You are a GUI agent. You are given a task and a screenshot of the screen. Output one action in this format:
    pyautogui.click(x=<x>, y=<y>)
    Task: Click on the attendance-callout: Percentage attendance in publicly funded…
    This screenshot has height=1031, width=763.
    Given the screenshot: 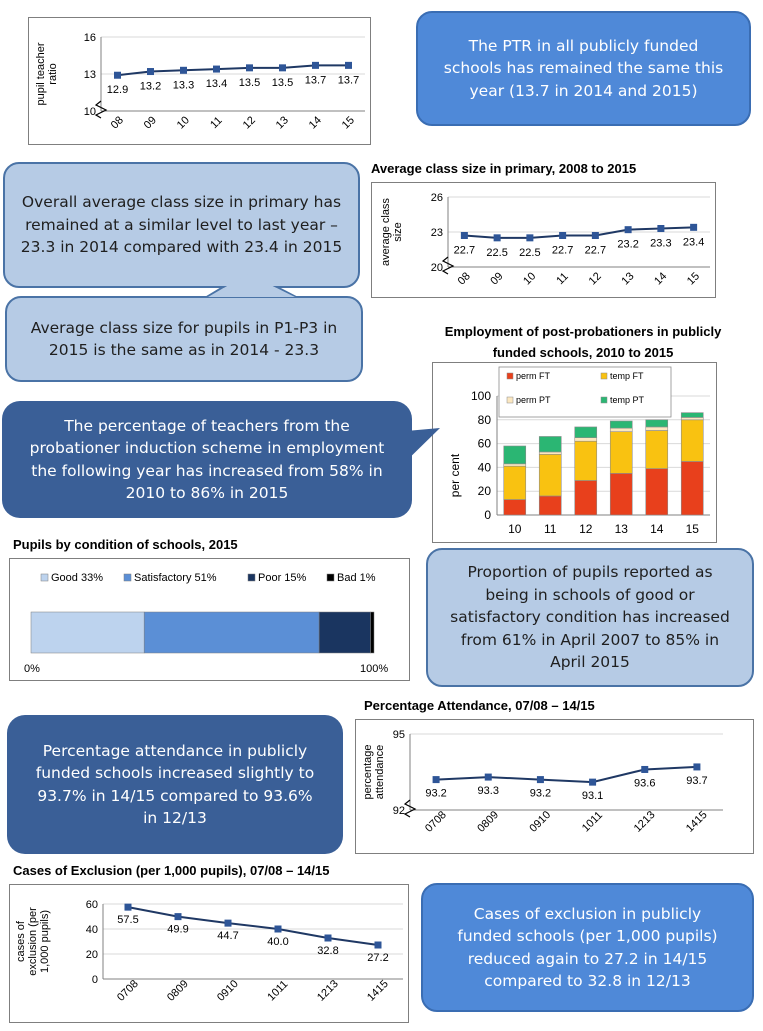 What is the action you would take?
    pyautogui.click(x=175, y=784)
    